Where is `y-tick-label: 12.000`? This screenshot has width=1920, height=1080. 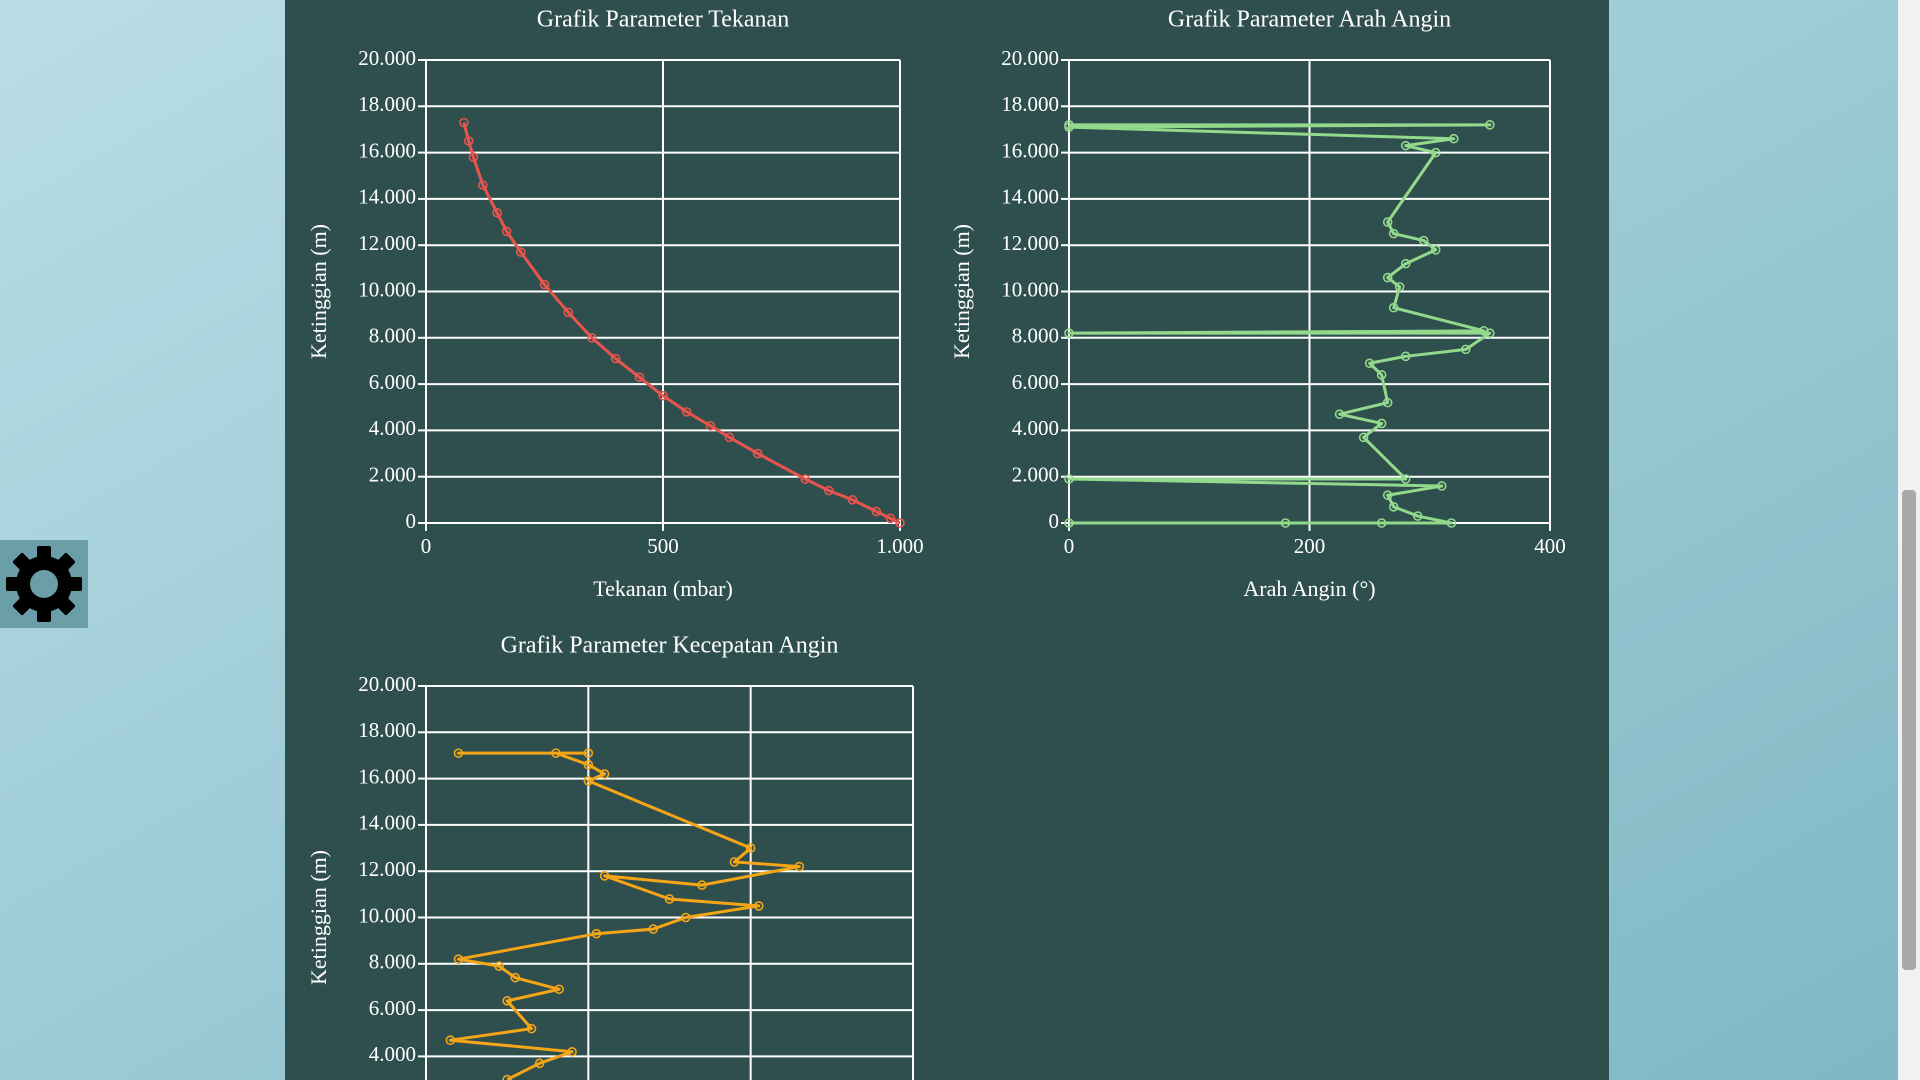
y-tick-label: 12.000 is located at coordinates (387, 869).